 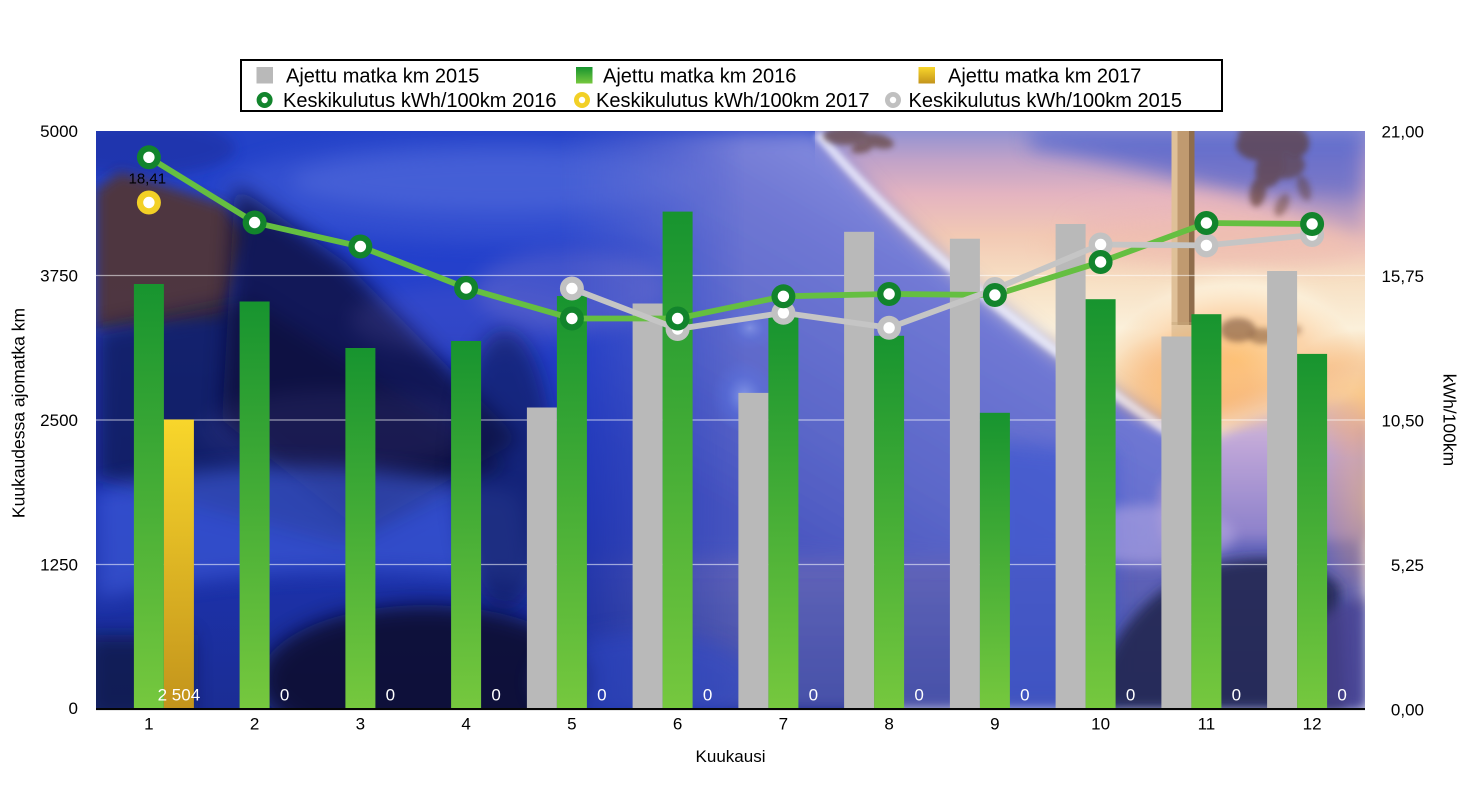 I want to click on svg-text: 9, so click(x=994, y=724).